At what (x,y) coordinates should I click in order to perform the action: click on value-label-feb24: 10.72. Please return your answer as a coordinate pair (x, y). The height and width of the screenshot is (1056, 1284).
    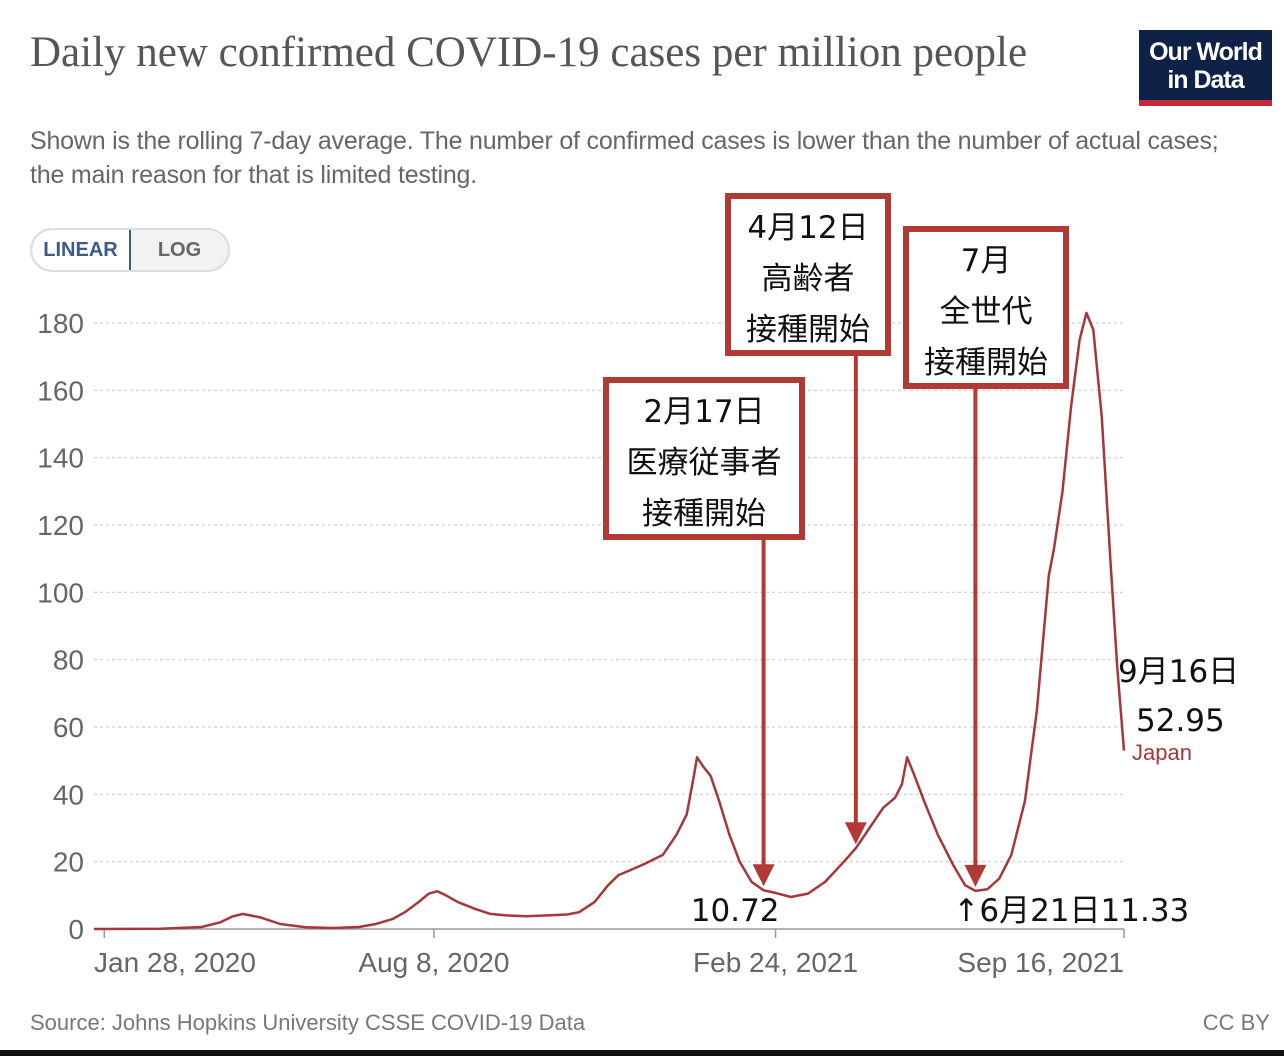
    Looking at the image, I should click on (735, 911).